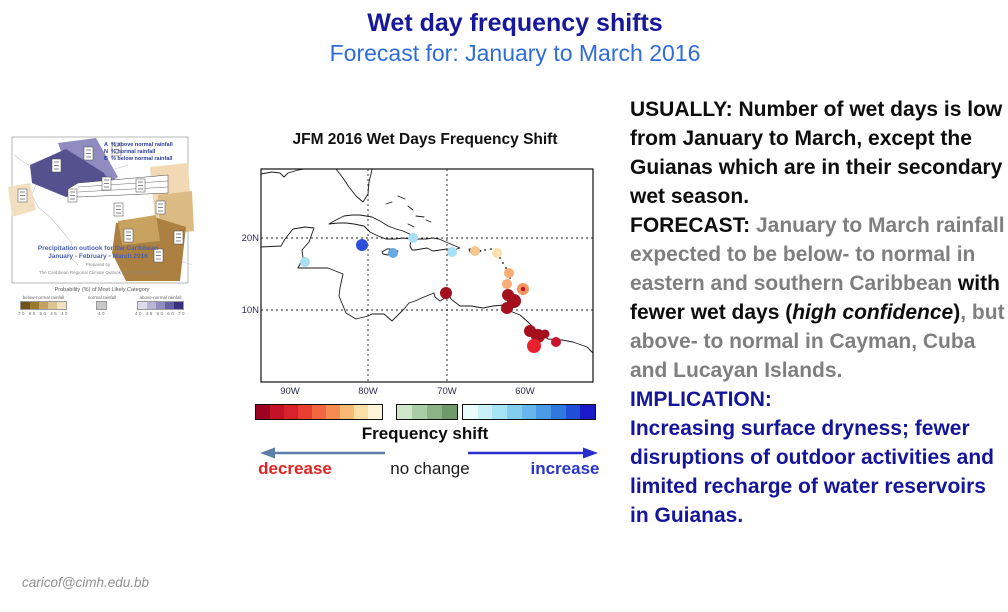 This screenshot has width=1008, height=612. What do you see at coordinates (429, 453) in the screenshot?
I see `colorbar-arrows` at bounding box center [429, 453].